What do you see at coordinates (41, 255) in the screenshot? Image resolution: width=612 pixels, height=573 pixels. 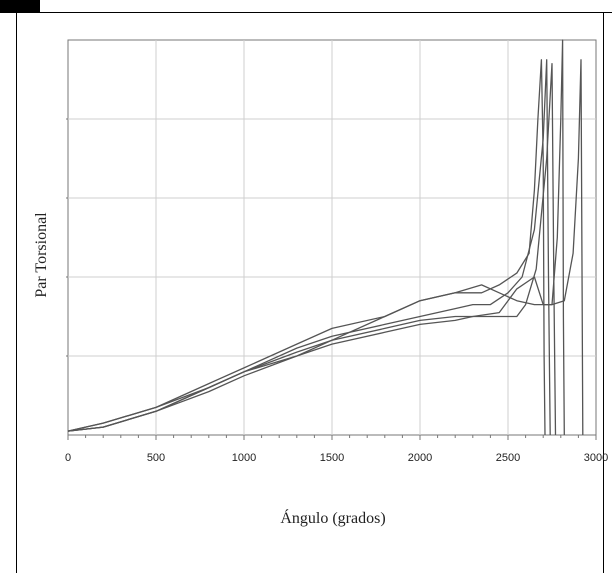 I see `y-axis-label: Par Torsional` at bounding box center [41, 255].